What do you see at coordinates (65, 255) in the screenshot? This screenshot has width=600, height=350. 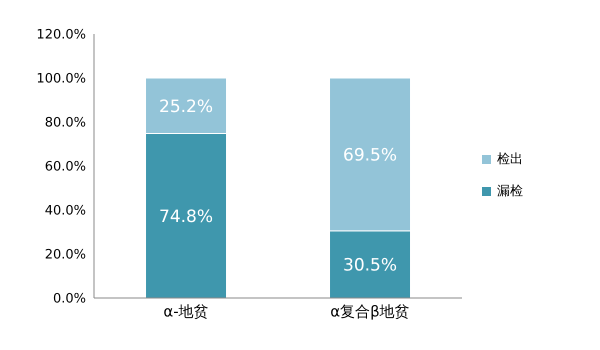 I see `y-tick-label: 20.0%` at bounding box center [65, 255].